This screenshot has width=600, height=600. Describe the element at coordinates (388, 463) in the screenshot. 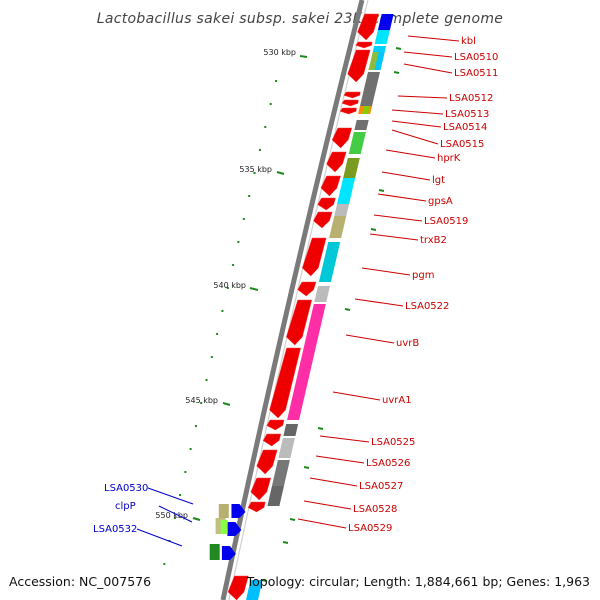

I see `gene-name: LSA0526` at that location.